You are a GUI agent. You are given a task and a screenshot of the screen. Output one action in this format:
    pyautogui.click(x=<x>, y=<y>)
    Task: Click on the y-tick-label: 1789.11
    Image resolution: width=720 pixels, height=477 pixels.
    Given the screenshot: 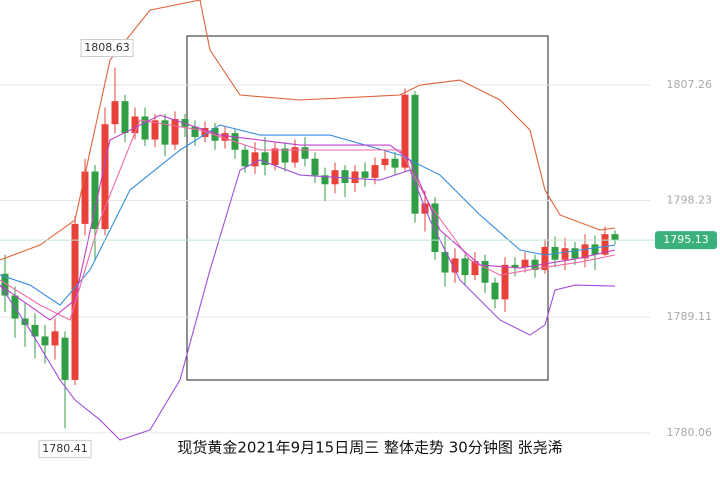 What is the action you would take?
    pyautogui.click(x=690, y=316)
    